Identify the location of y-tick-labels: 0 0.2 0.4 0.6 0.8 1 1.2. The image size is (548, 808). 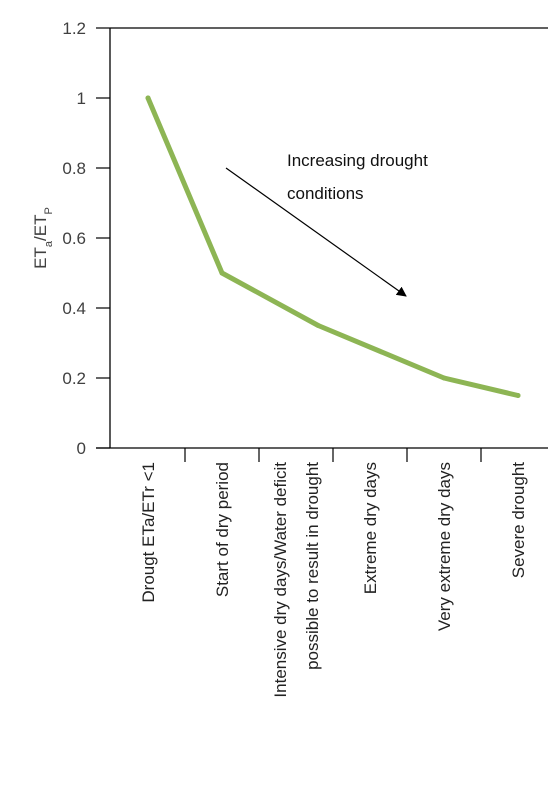
(74, 238).